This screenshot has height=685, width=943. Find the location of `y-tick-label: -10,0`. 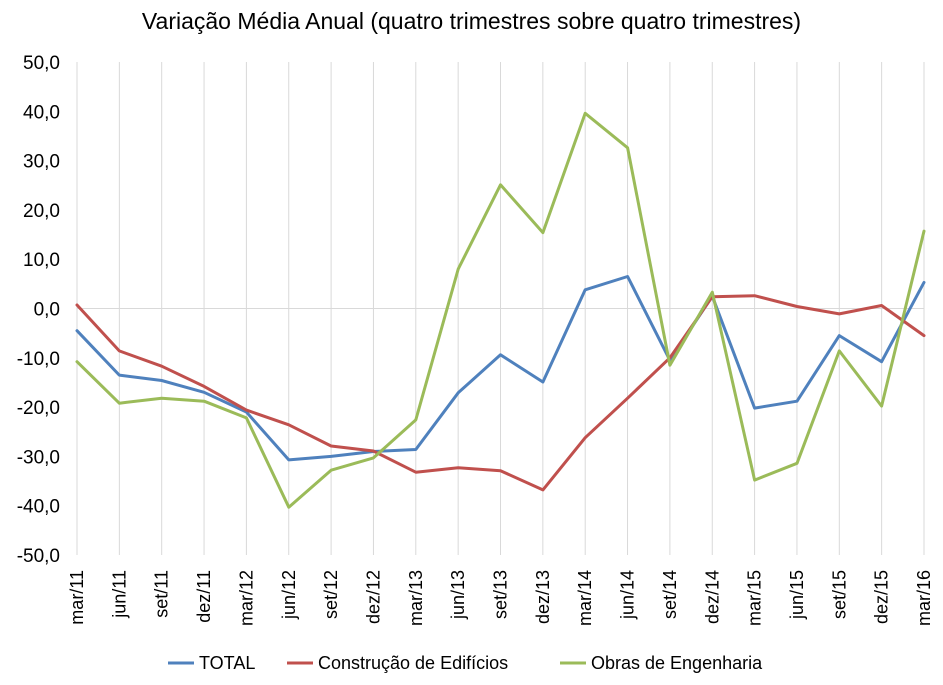

y-tick-label: -10,0 is located at coordinates (38, 359).